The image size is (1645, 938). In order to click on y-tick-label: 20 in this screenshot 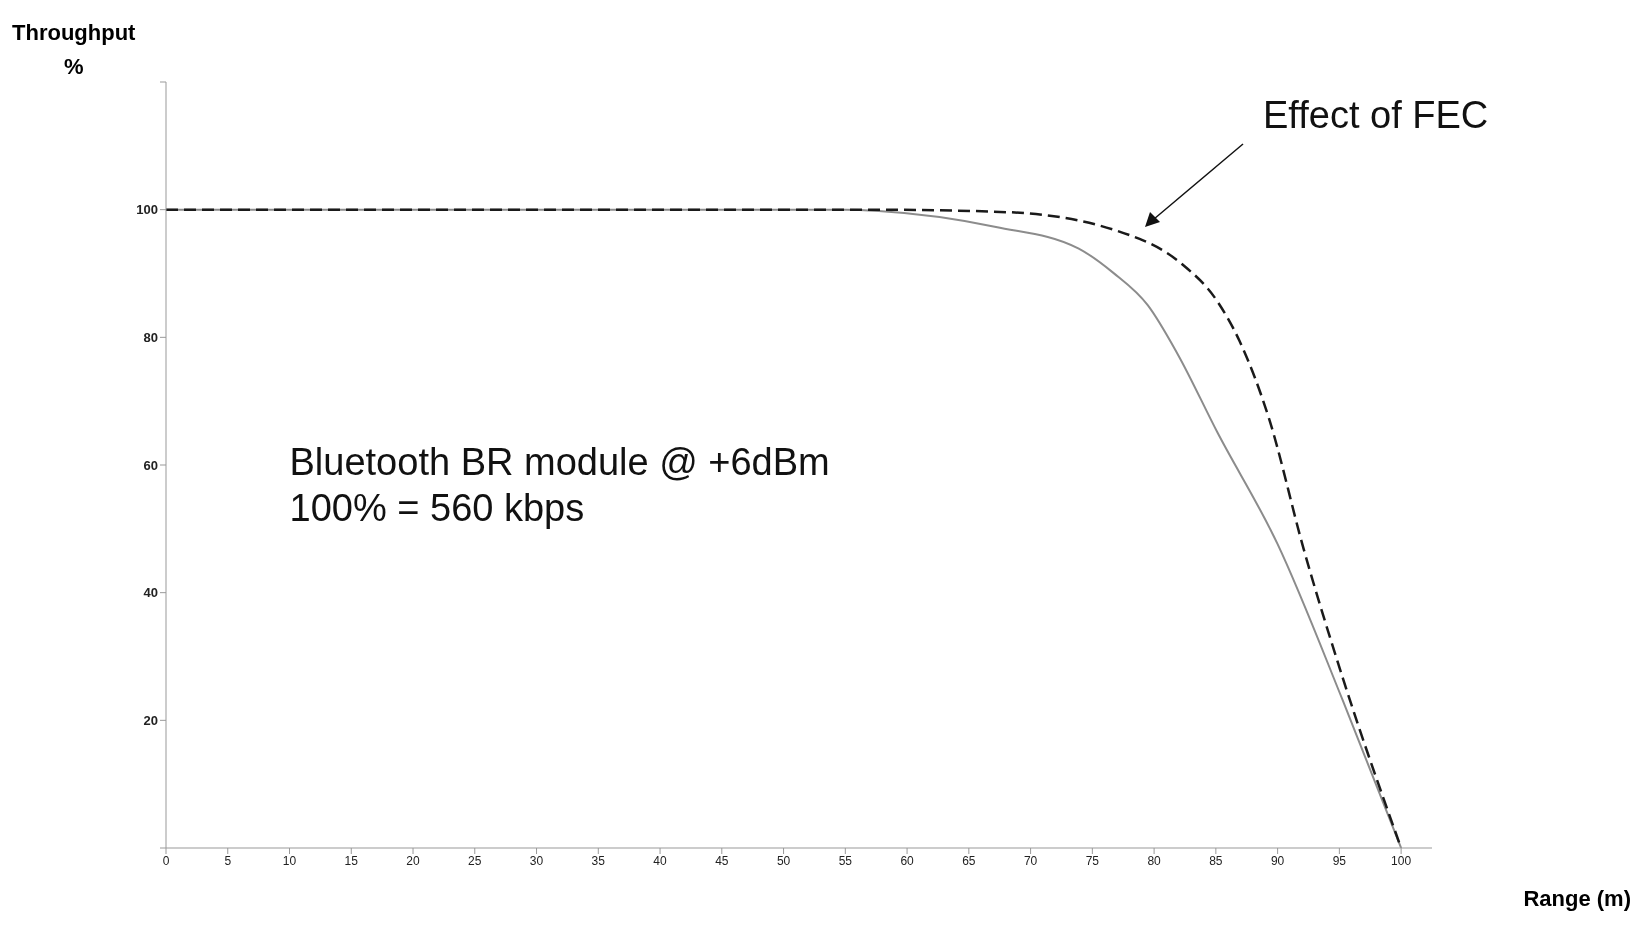, I will do `click(150, 720)`.